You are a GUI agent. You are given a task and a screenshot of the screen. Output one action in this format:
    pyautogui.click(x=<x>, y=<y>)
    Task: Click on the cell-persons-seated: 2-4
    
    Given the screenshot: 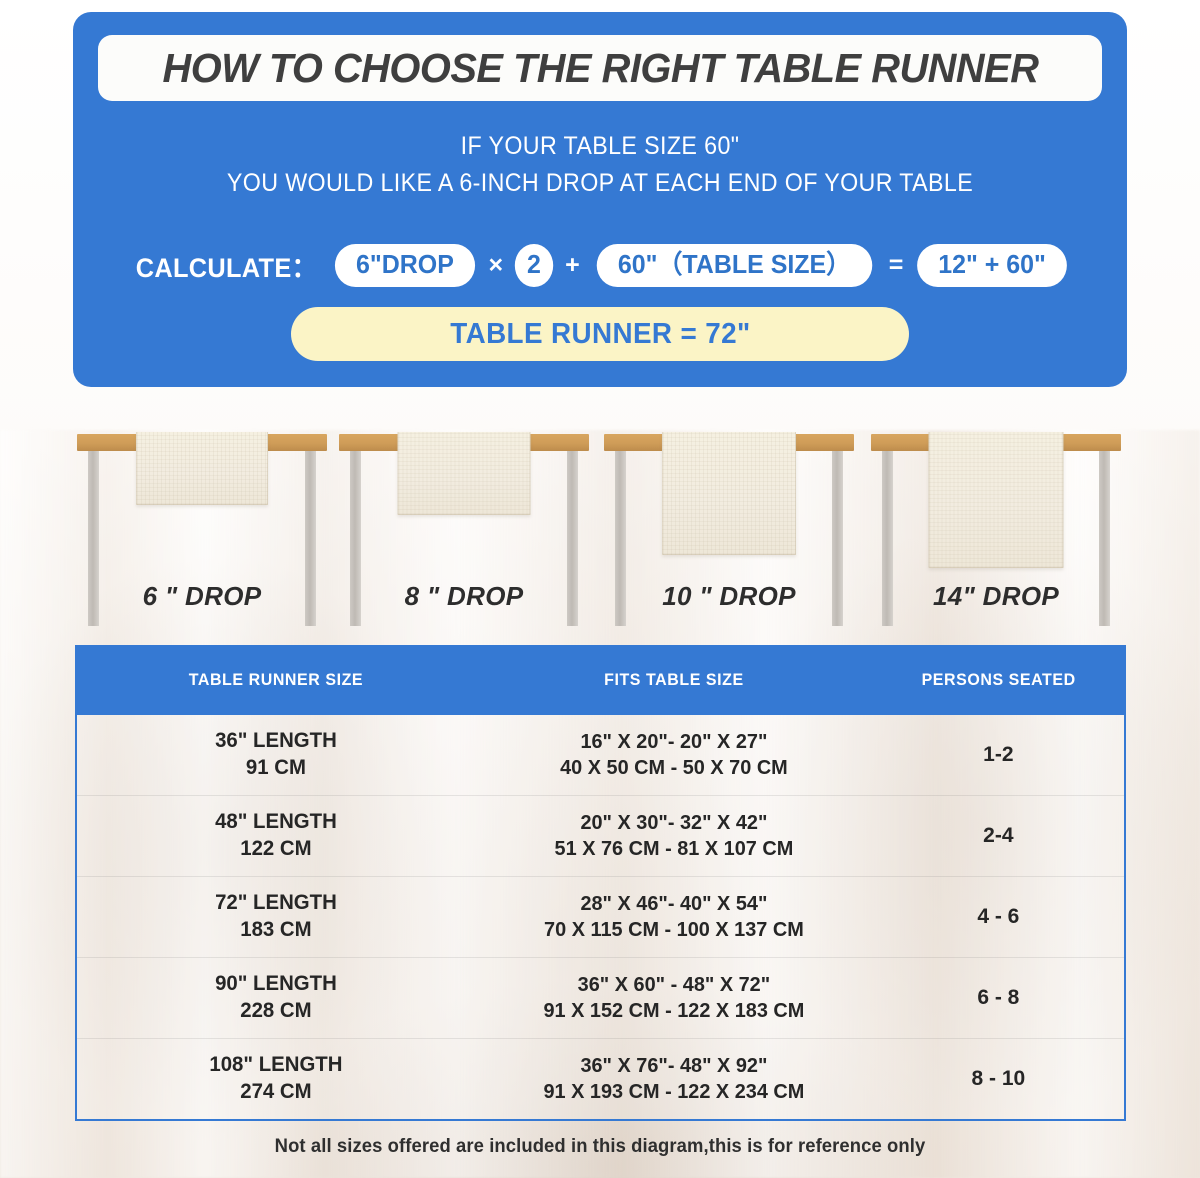 What is the action you would take?
    pyautogui.click(x=998, y=835)
    